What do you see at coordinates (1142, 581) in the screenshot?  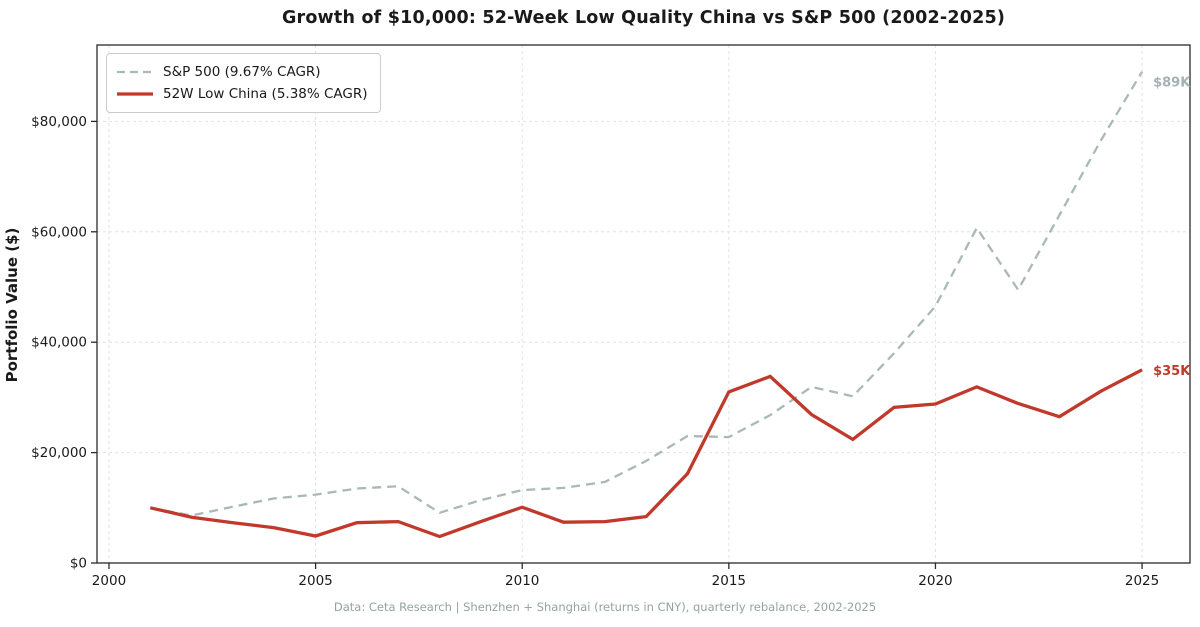 I see `x-tick-label: 2025` at bounding box center [1142, 581].